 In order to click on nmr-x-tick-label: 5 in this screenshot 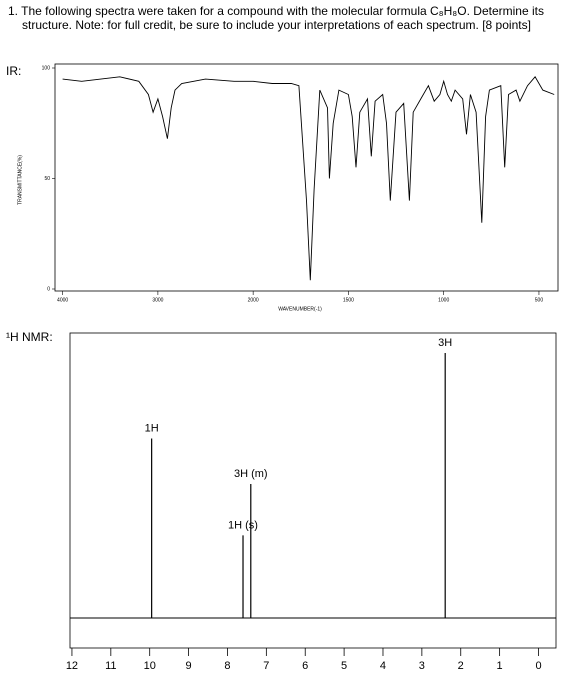, I will do `click(344, 666)`.